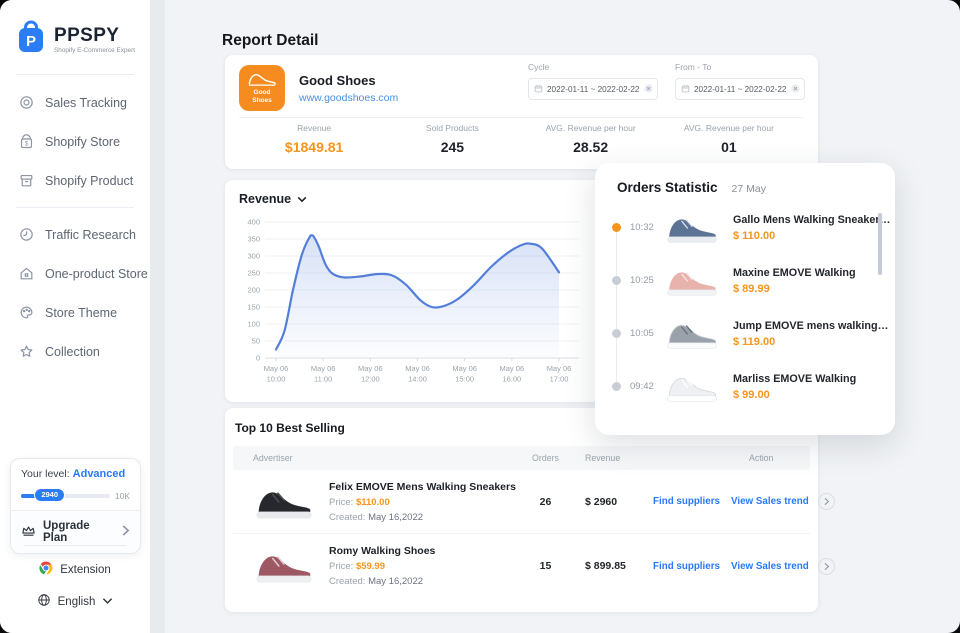  I want to click on panel-scrollbar, so click(880, 244).